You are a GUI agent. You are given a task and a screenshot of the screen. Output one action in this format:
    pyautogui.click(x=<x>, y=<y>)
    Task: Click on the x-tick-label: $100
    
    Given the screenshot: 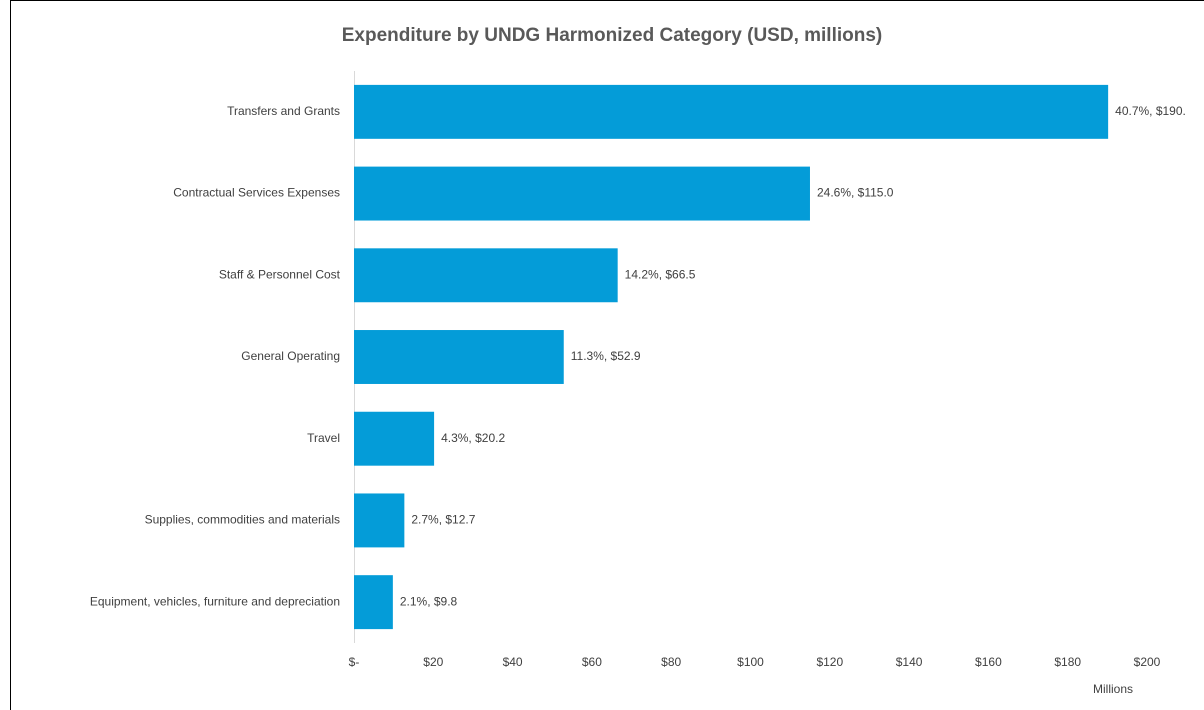 What is the action you would take?
    pyautogui.click(x=750, y=662)
    